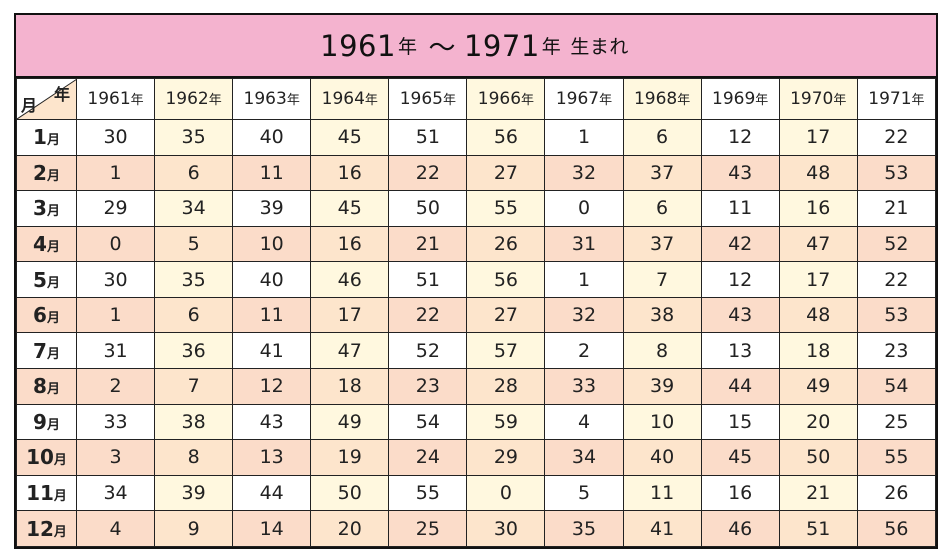 The height and width of the screenshot is (560, 950). I want to click on year-header-1968: 1968年, so click(662, 99).